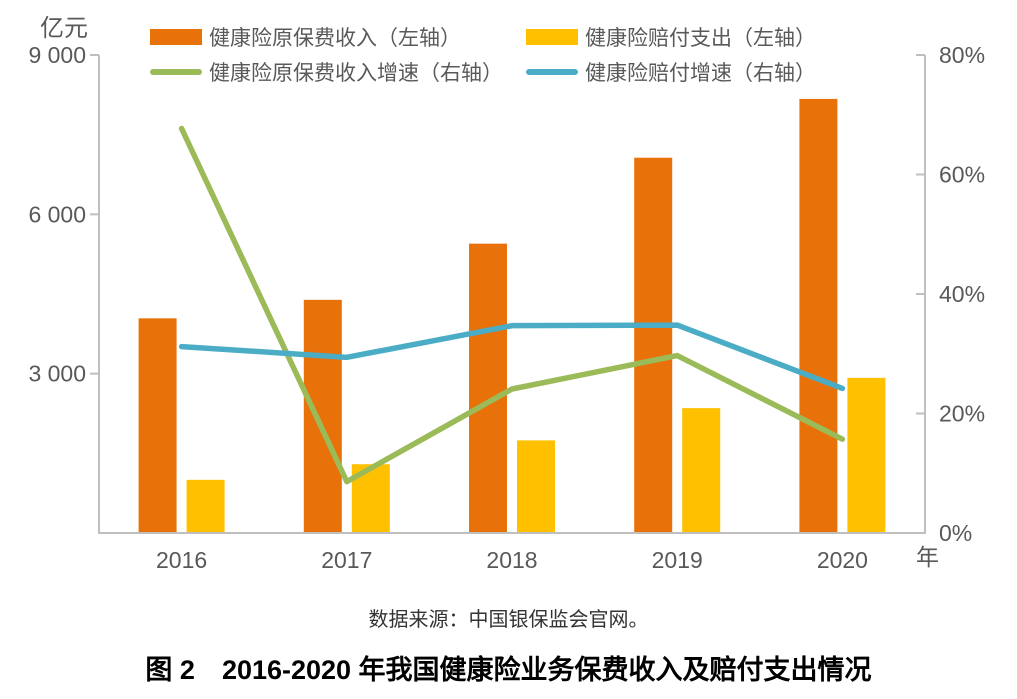  I want to click on bar-2020-s1, so click(866, 455).